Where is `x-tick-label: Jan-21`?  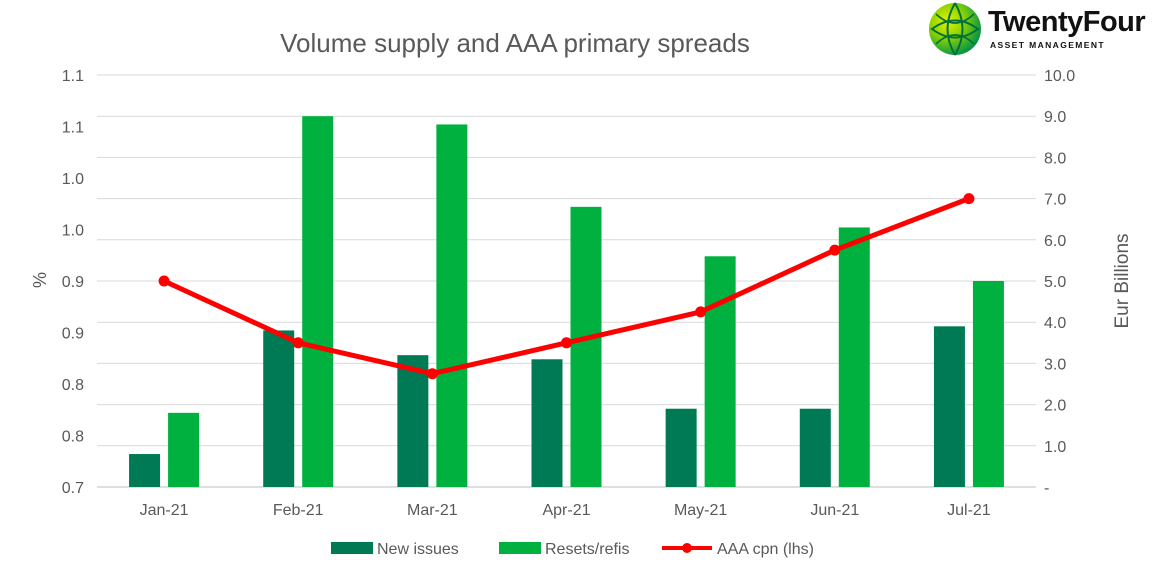 x-tick-label: Jan-21 is located at coordinates (164, 510).